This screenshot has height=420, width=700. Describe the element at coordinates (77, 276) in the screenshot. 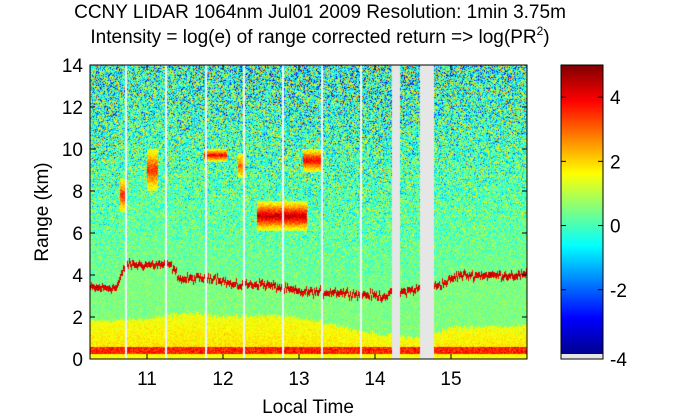

I see `y-tick-label-4: 4` at that location.